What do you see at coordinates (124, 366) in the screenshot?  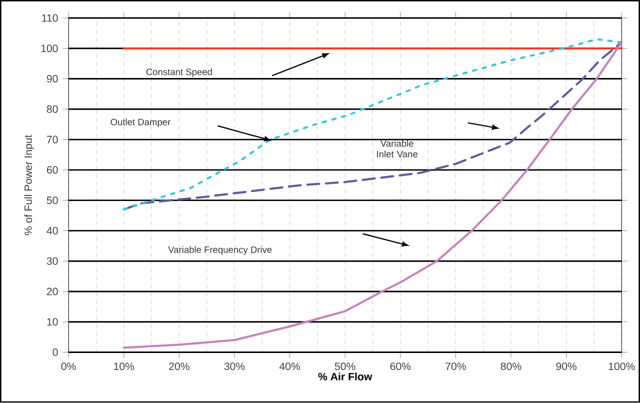 I see `x-tick-label: 10%` at bounding box center [124, 366].